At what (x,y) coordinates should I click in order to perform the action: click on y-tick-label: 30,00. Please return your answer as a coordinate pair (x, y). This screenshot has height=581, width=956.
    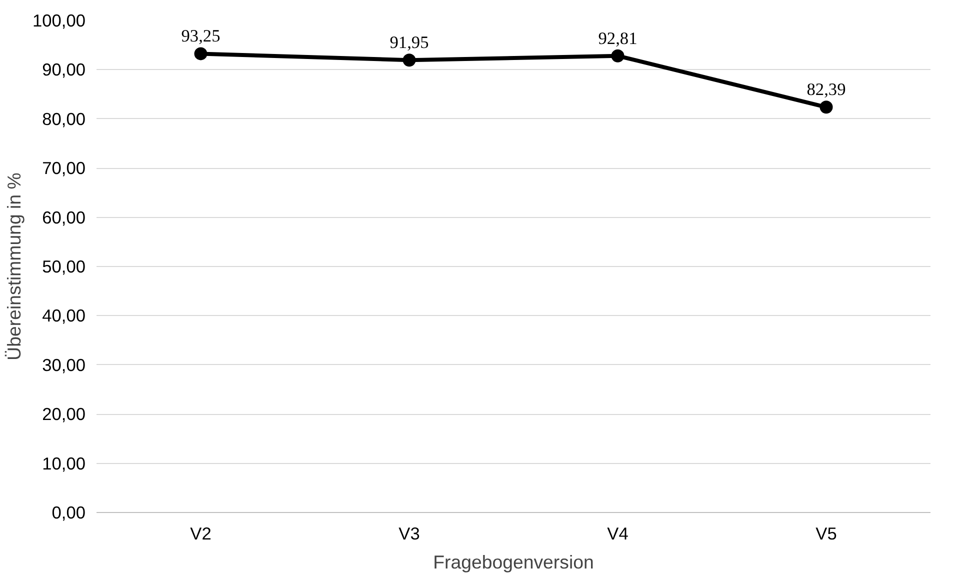
    Looking at the image, I should click on (64, 364).